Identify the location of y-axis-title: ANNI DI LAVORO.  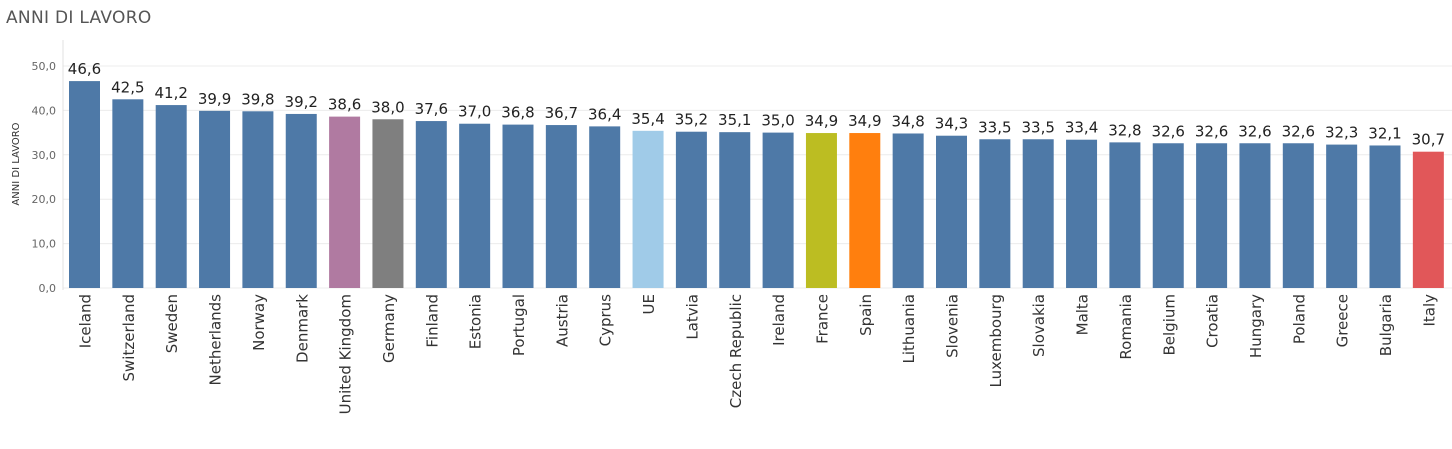
(16, 163).